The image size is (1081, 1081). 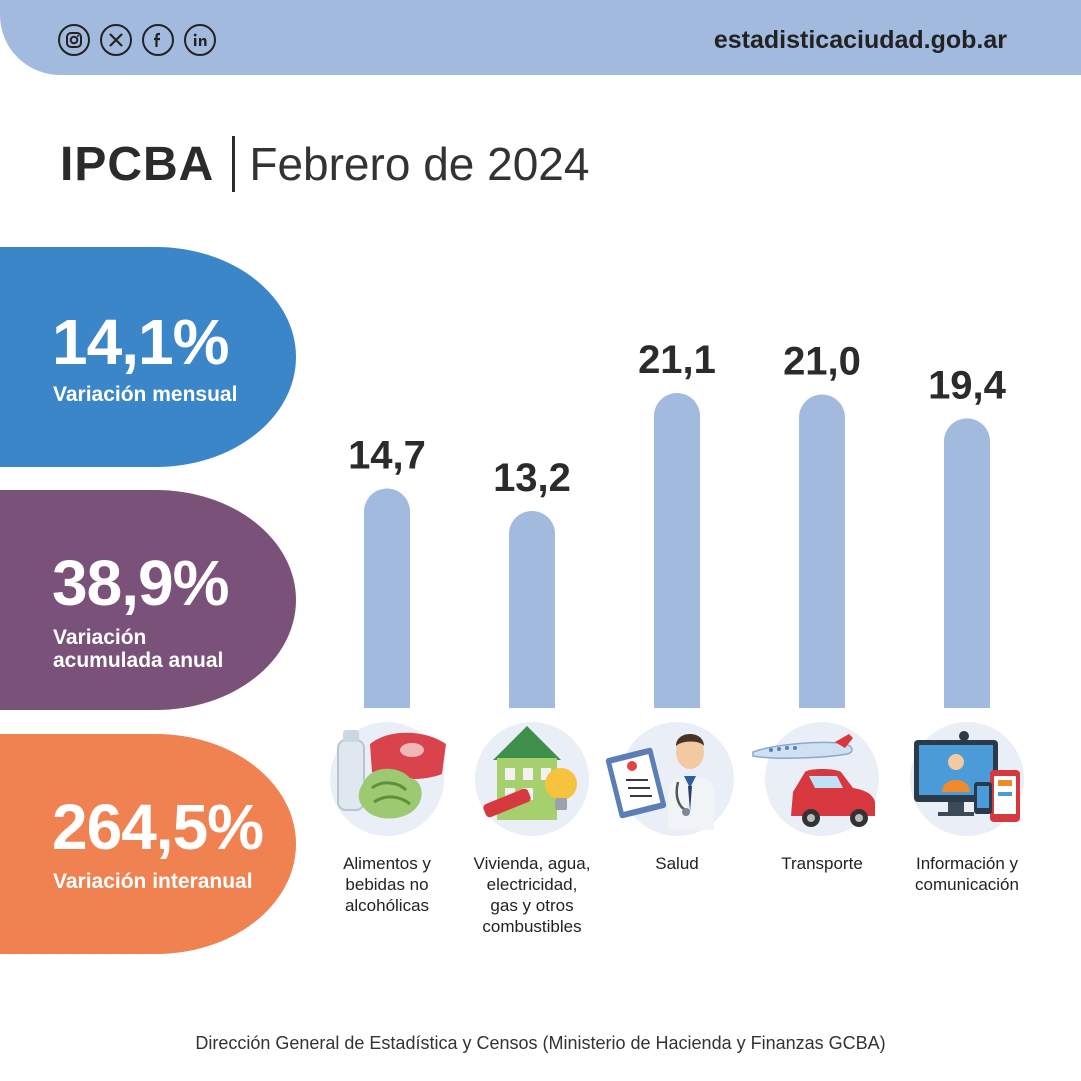 What do you see at coordinates (200, 40) in the screenshot?
I see `linkedin-icon` at bounding box center [200, 40].